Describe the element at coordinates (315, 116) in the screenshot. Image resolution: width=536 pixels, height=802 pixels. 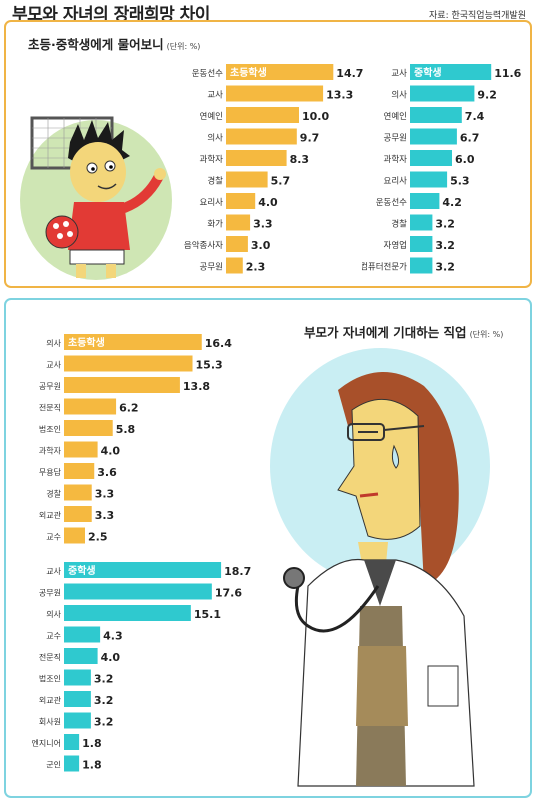
I see `value-label: 10.0` at that location.